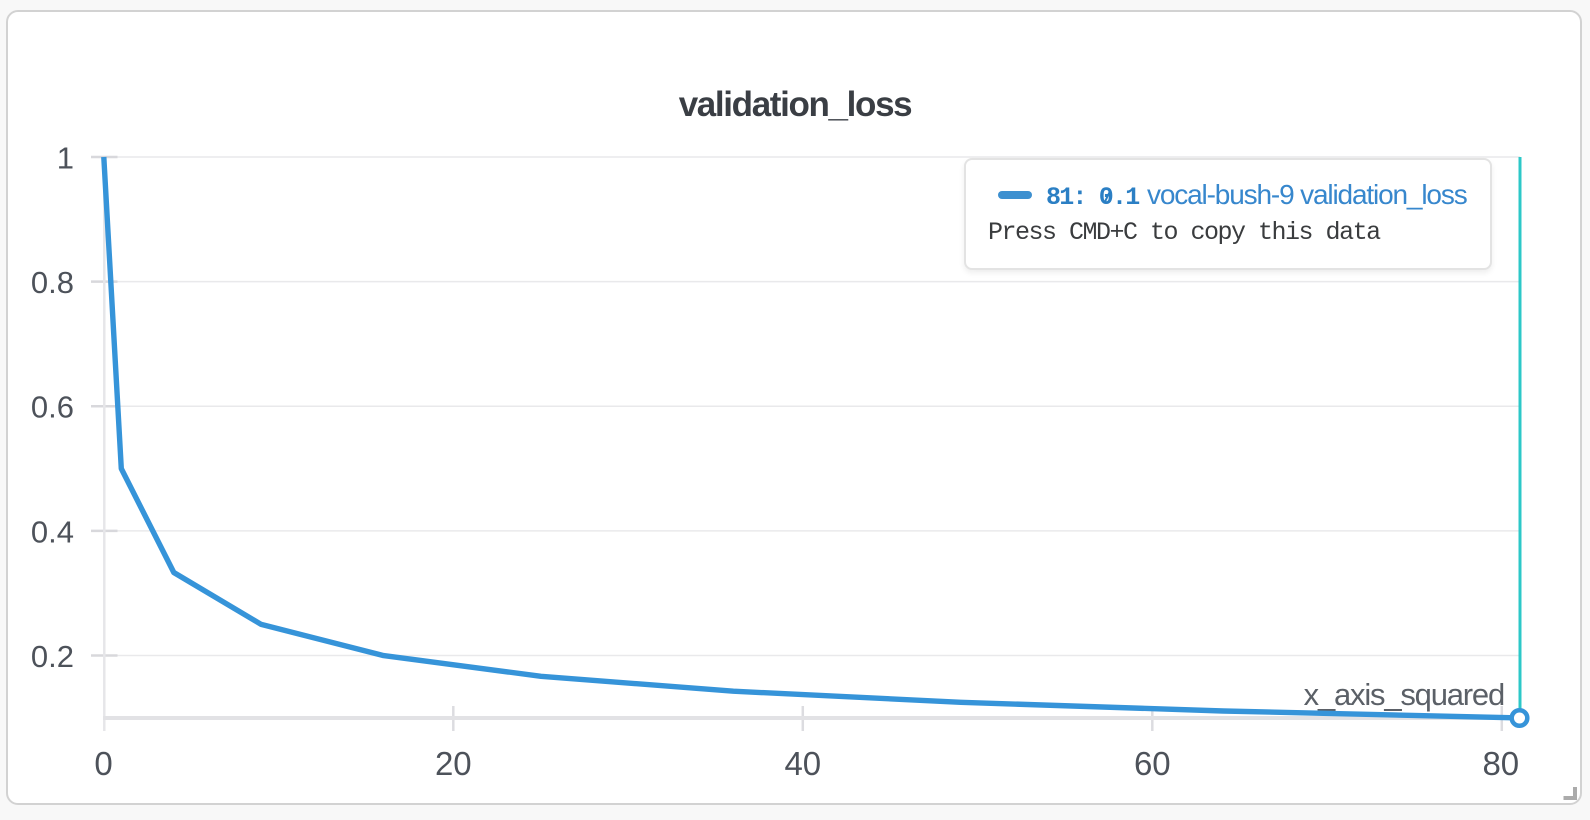 Image resolution: width=1590 pixels, height=820 pixels. What do you see at coordinates (65, 158) in the screenshot?
I see `svg-text: 1` at bounding box center [65, 158].